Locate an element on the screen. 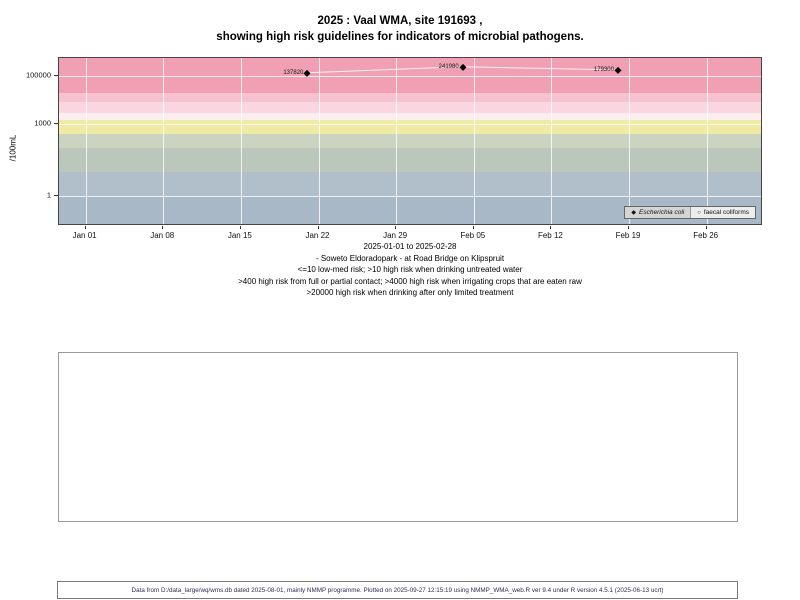 Image resolution: width=800 pixels, height=600 pixels. x-tick-label: Jan 22 is located at coordinates (317, 235).